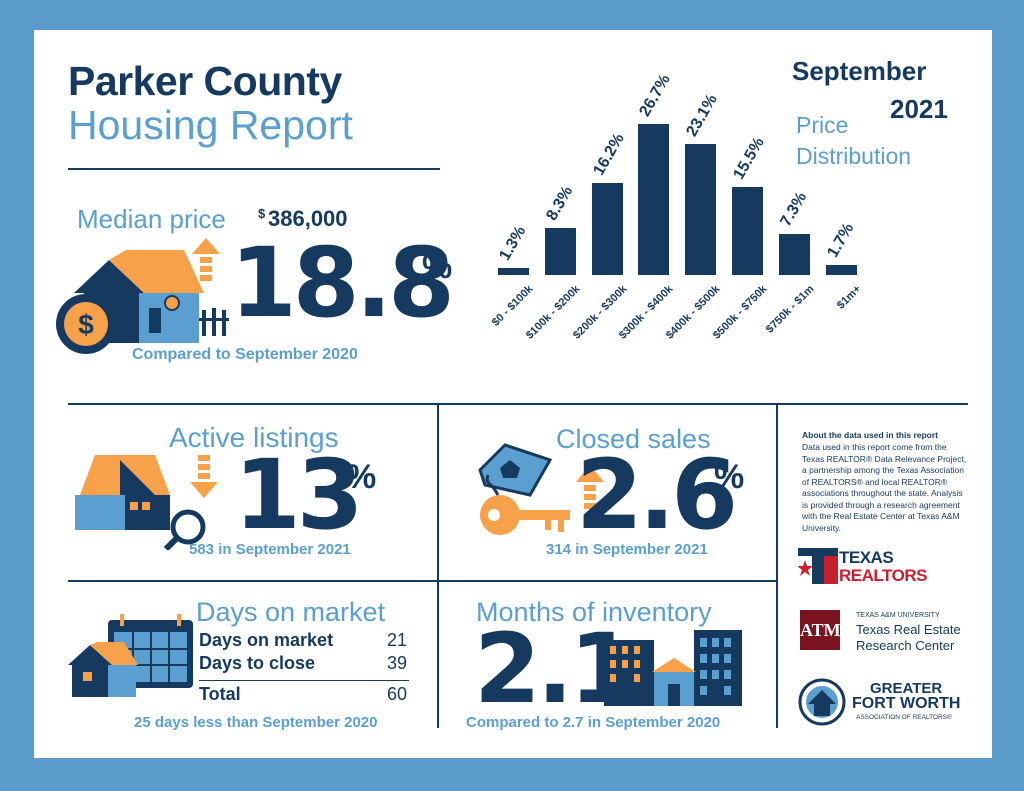  What do you see at coordinates (541, 489) in the screenshot?
I see `key-tag-icon` at bounding box center [541, 489].